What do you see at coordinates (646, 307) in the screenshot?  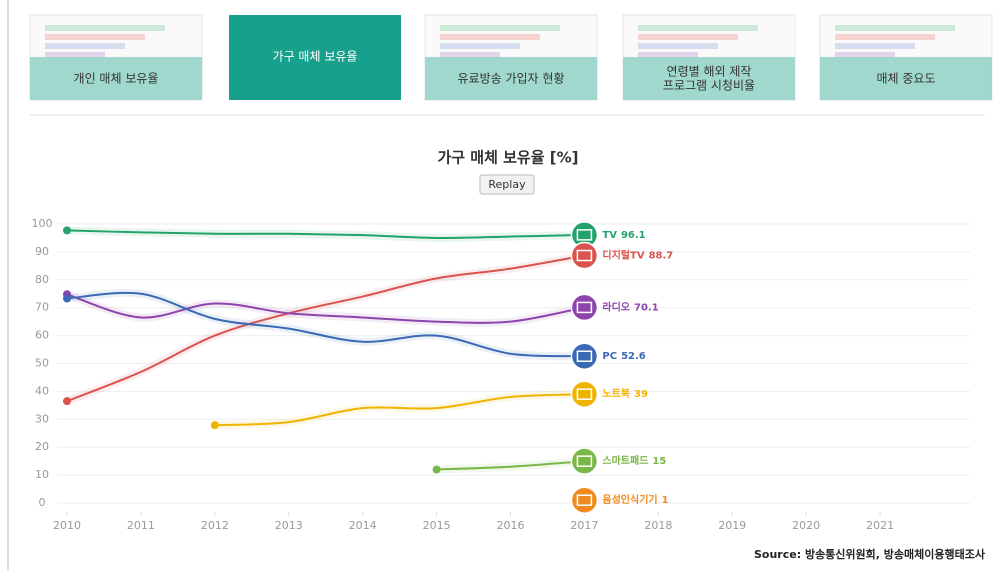 I see `value-label: 70.1` at bounding box center [646, 307].